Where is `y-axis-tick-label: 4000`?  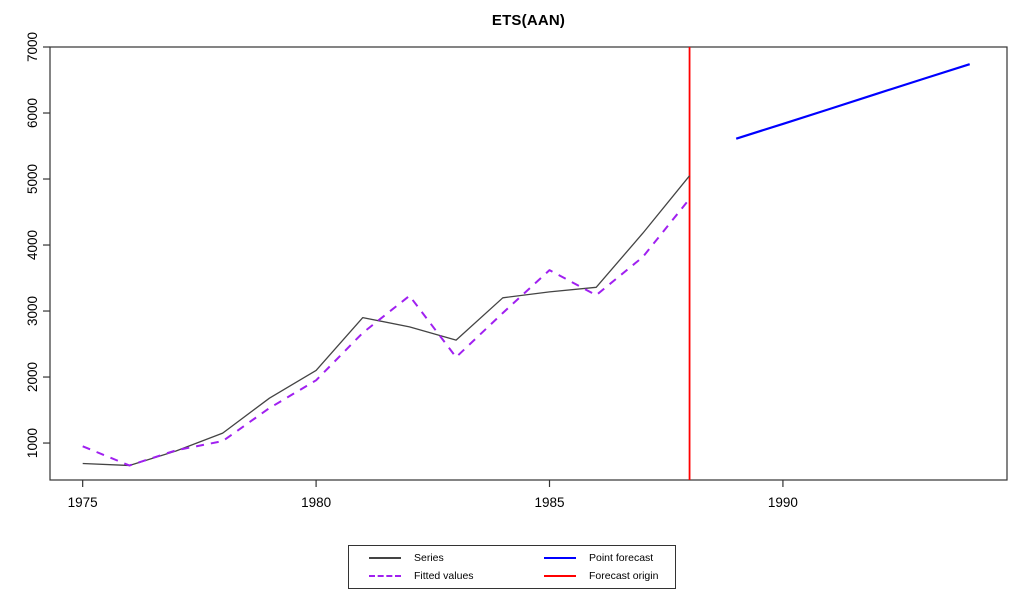 y-axis-tick-label: 4000 is located at coordinates (32, 245).